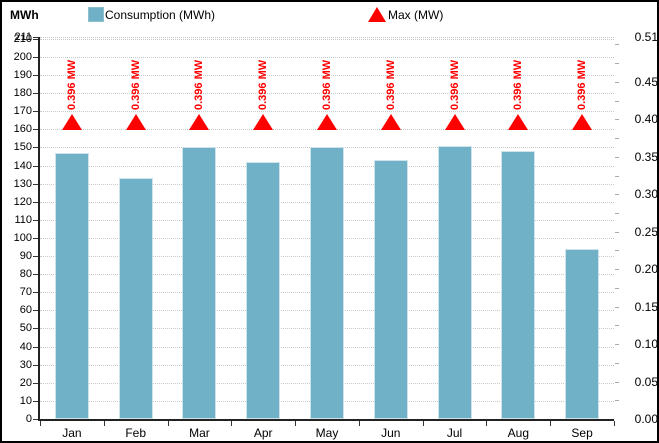 The width and height of the screenshot is (659, 443). I want to click on consumption-bar-feb, so click(135, 298).